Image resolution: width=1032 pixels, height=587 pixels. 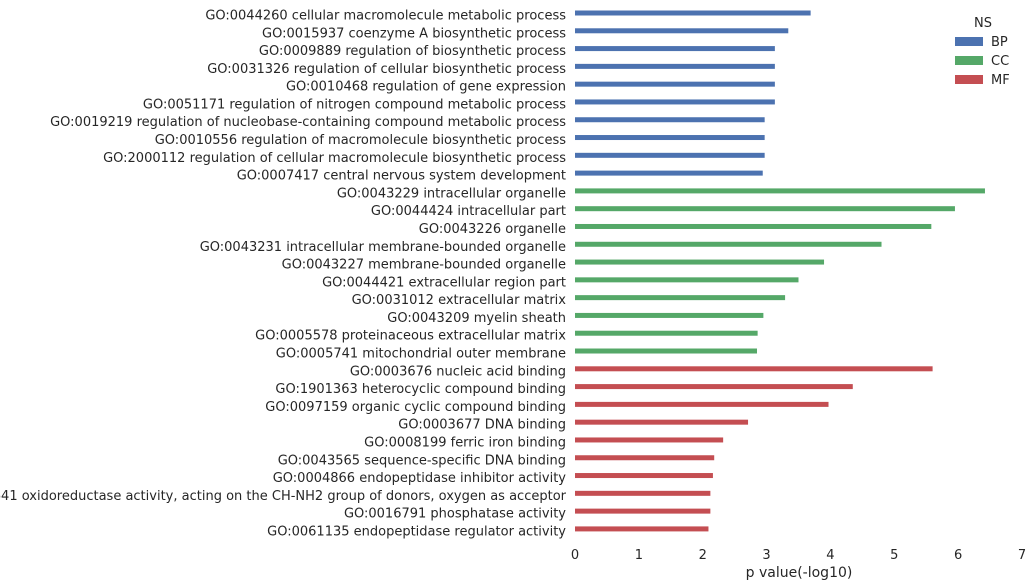 What do you see at coordinates (799, 573) in the screenshot?
I see `x-axis-title: p value(-log10)` at bounding box center [799, 573].